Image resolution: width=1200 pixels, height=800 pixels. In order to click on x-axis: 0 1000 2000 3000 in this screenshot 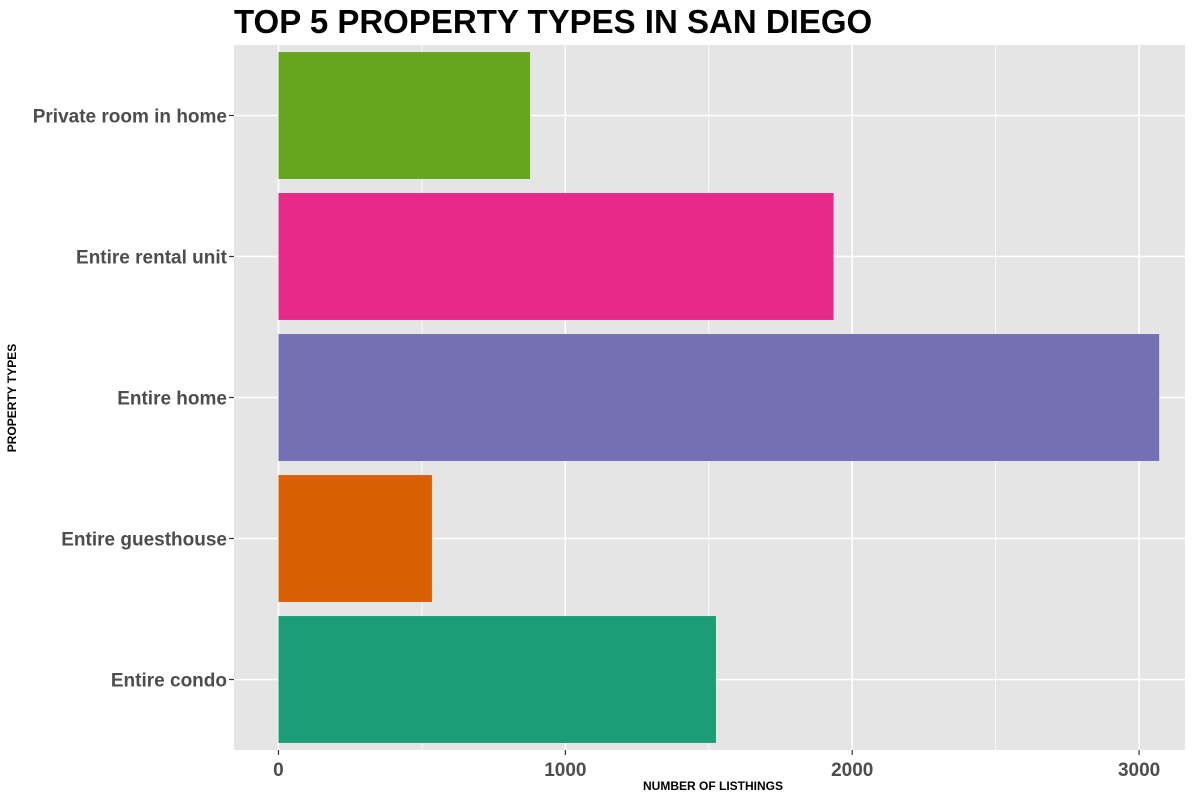, I will do `click(716, 765)`.